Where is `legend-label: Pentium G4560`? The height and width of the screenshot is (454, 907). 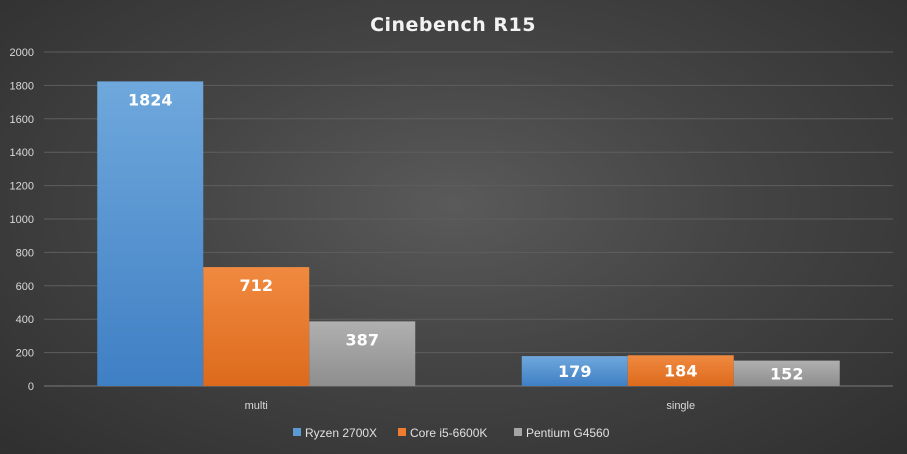 legend-label: Pentium G4560 is located at coordinates (568, 433).